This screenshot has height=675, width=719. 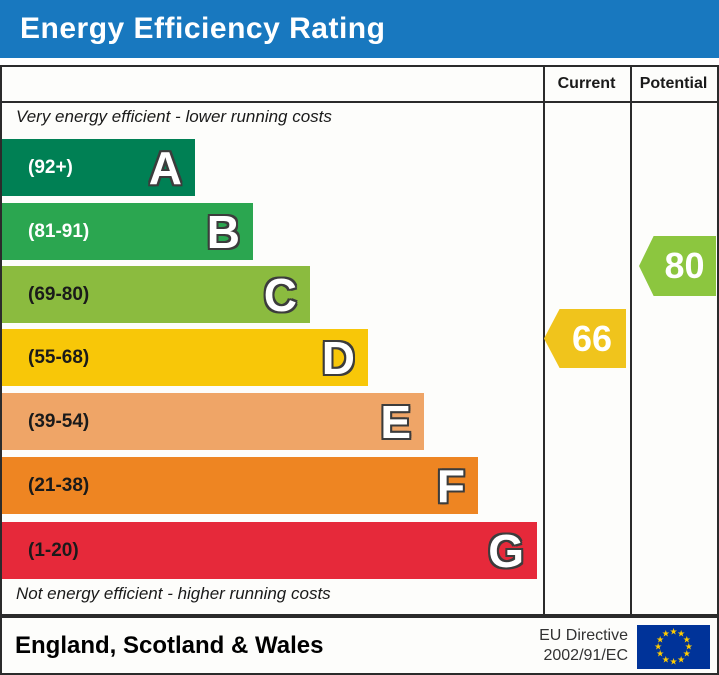 What do you see at coordinates (98, 167) in the screenshot?
I see `band-a: (92+) A` at bounding box center [98, 167].